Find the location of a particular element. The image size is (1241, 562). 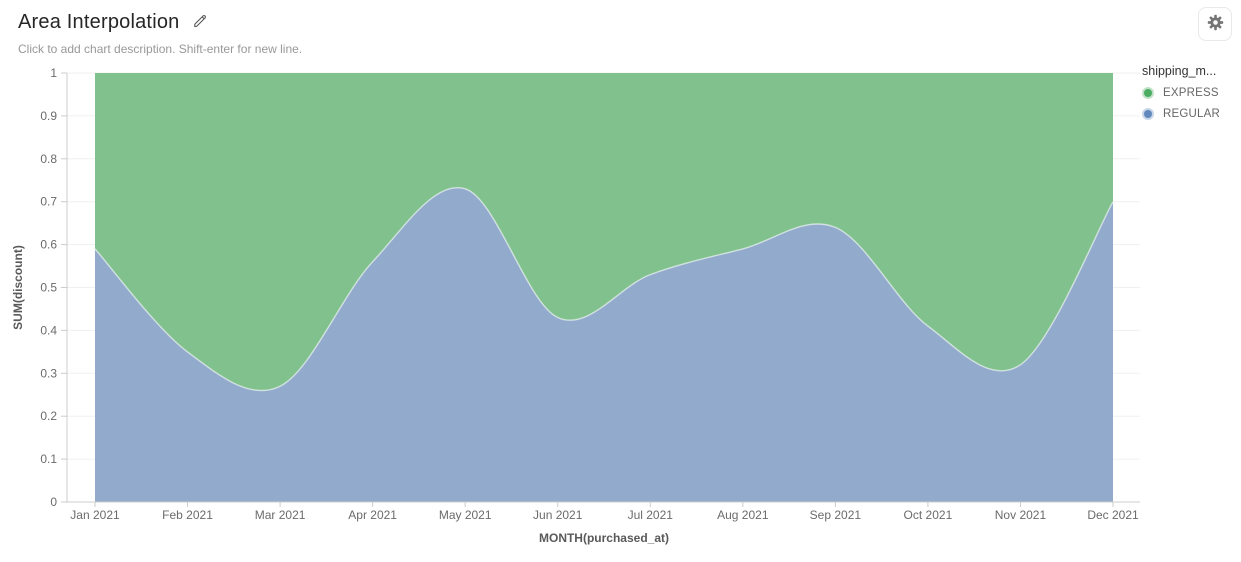

y-tick-label: 0.8 is located at coordinates (48, 159).